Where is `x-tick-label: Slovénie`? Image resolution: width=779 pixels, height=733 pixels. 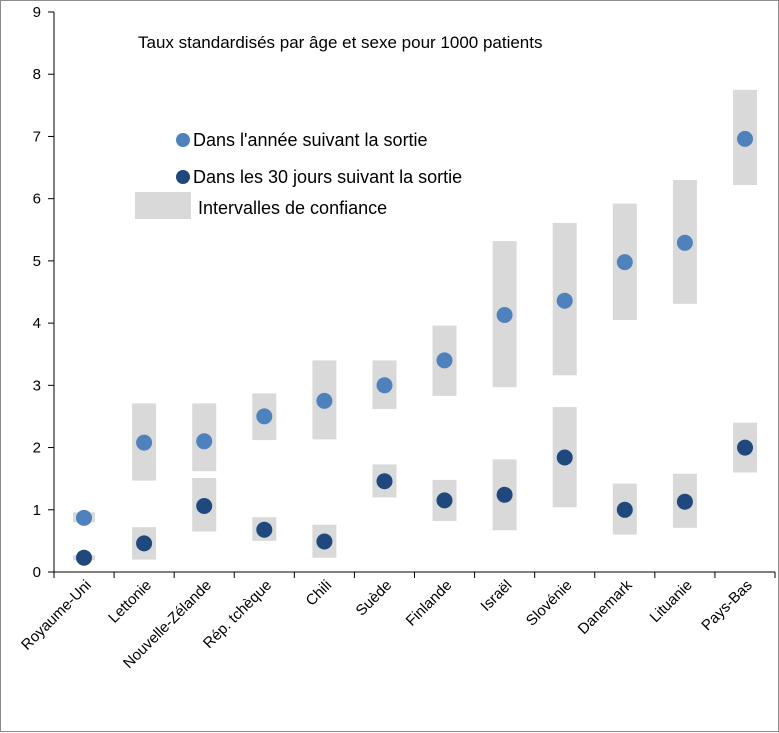 x-tick-label: Slovénie is located at coordinates (549, 603).